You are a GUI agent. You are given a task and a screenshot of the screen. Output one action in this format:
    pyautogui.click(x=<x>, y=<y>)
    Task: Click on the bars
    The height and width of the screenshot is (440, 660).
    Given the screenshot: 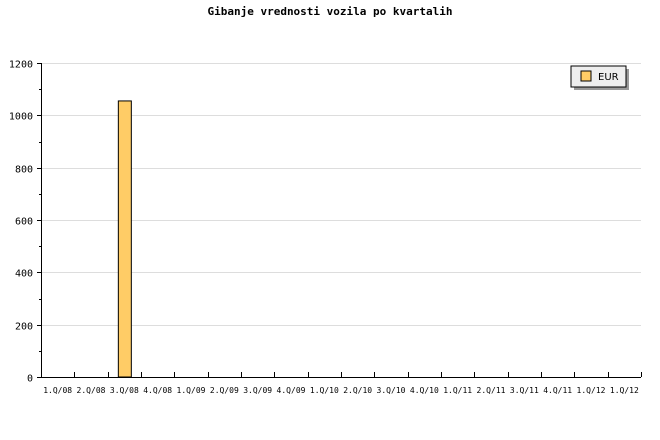 What is the action you would take?
    pyautogui.click(x=124, y=239)
    